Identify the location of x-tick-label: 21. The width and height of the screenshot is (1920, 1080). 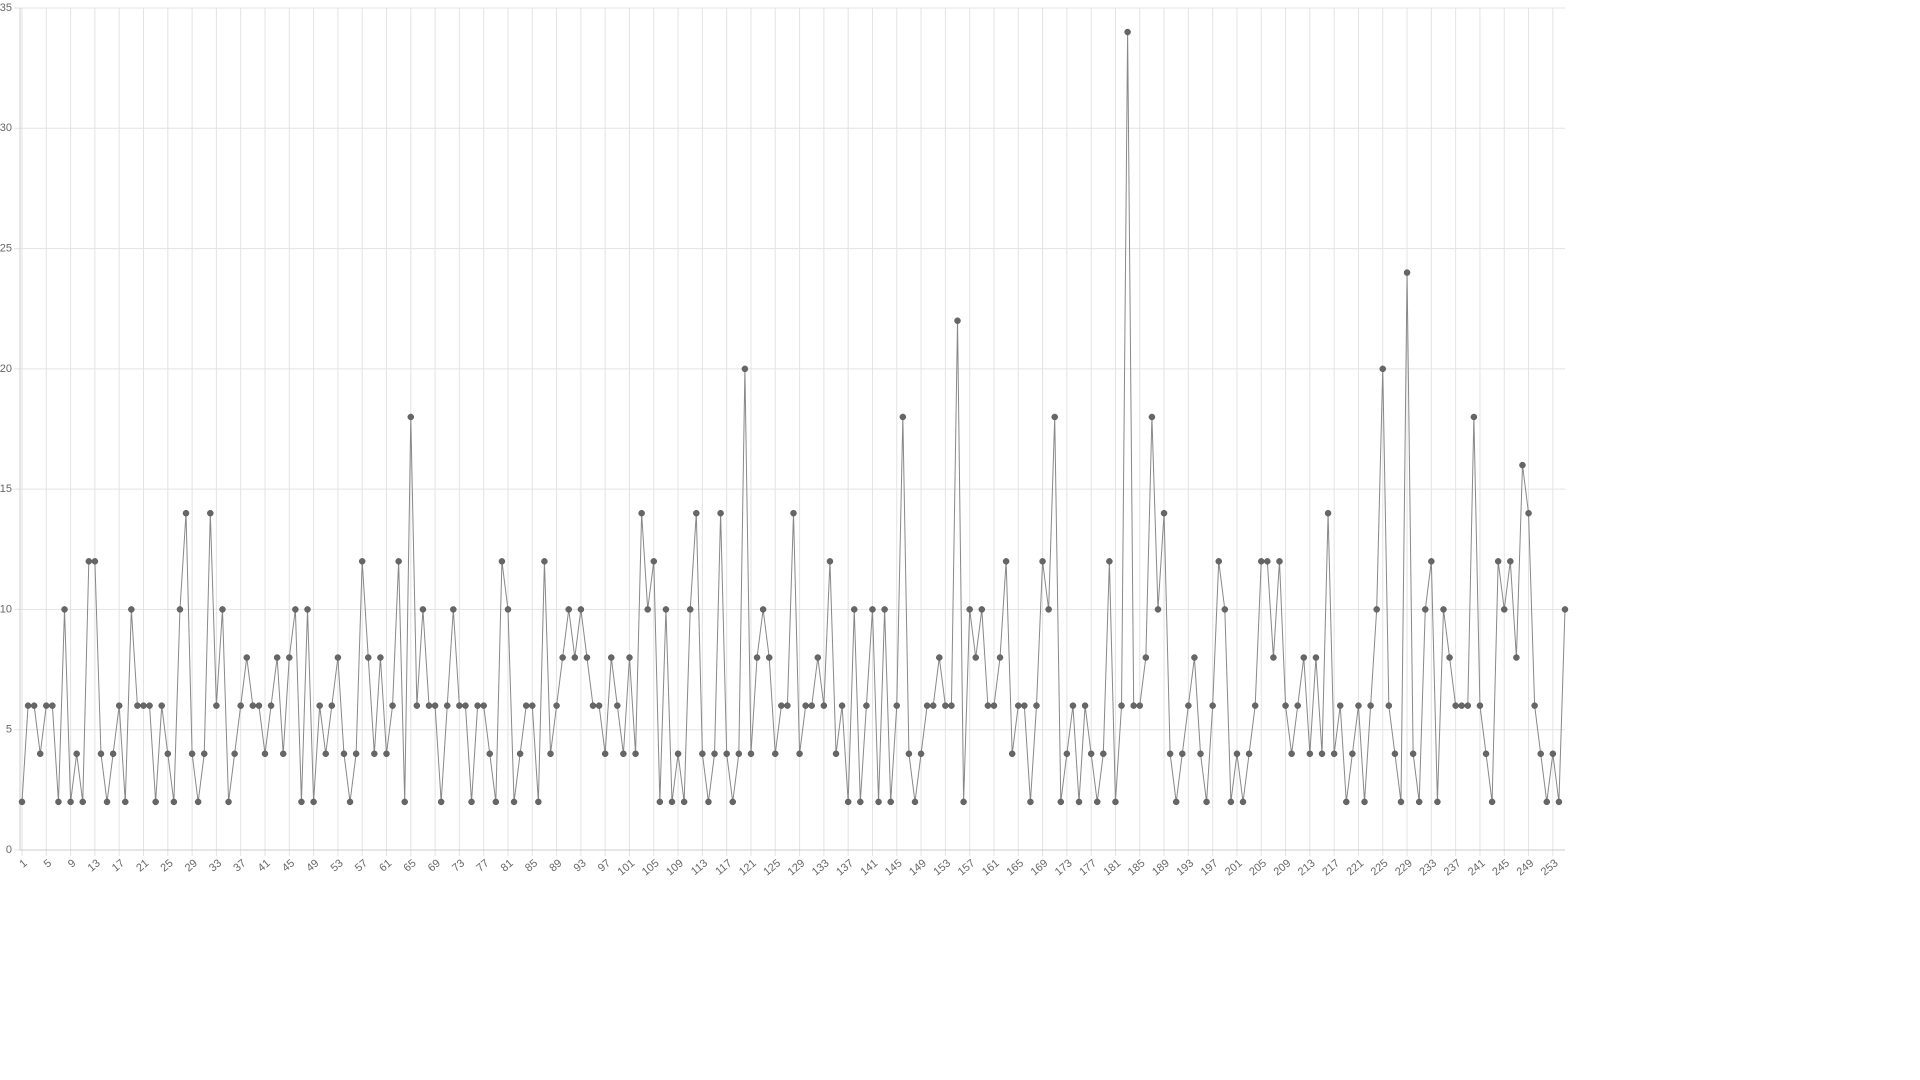
(142, 865).